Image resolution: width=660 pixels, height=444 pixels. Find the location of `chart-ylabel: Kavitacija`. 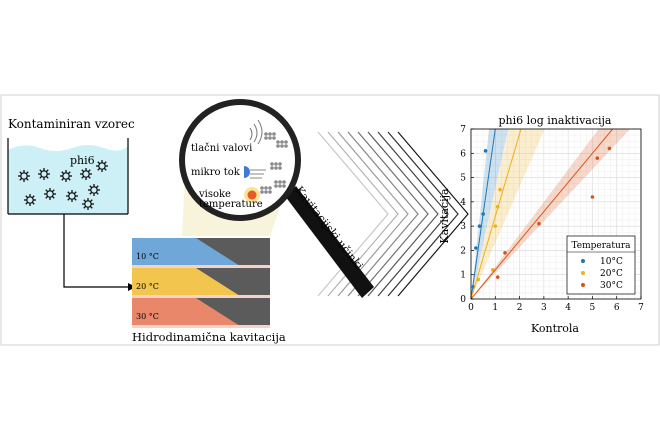

chart-ylabel: Kavitacija is located at coordinates (444, 216).